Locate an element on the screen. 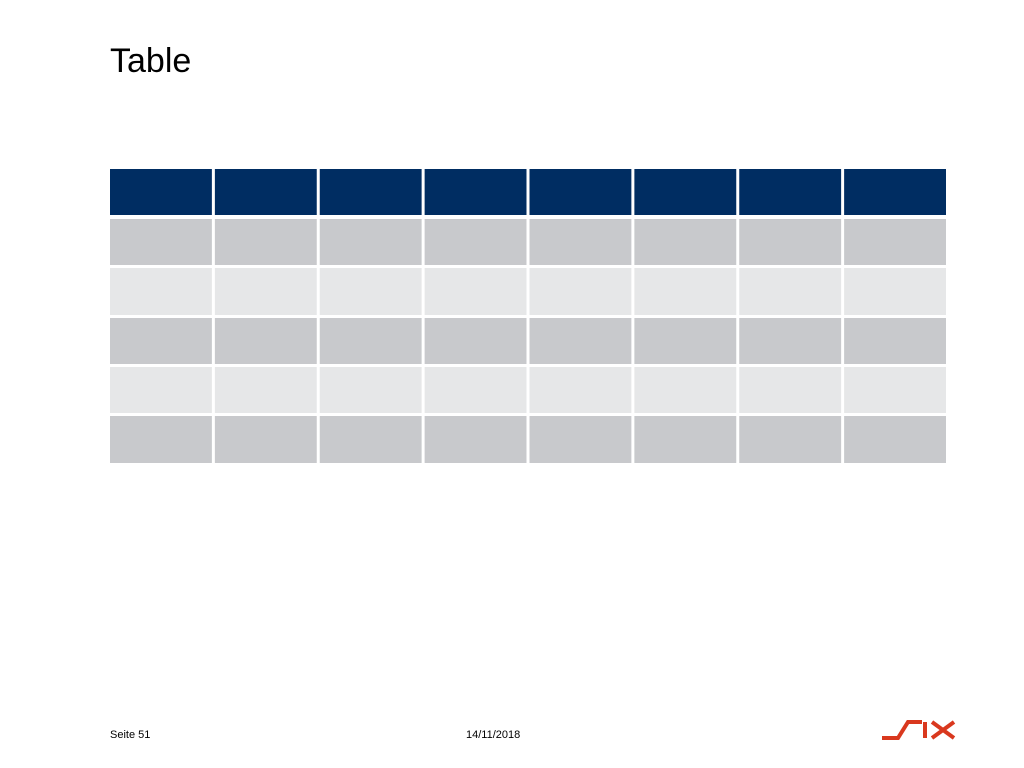 The image size is (1024, 768). logo-s is located at coordinates (902, 730).